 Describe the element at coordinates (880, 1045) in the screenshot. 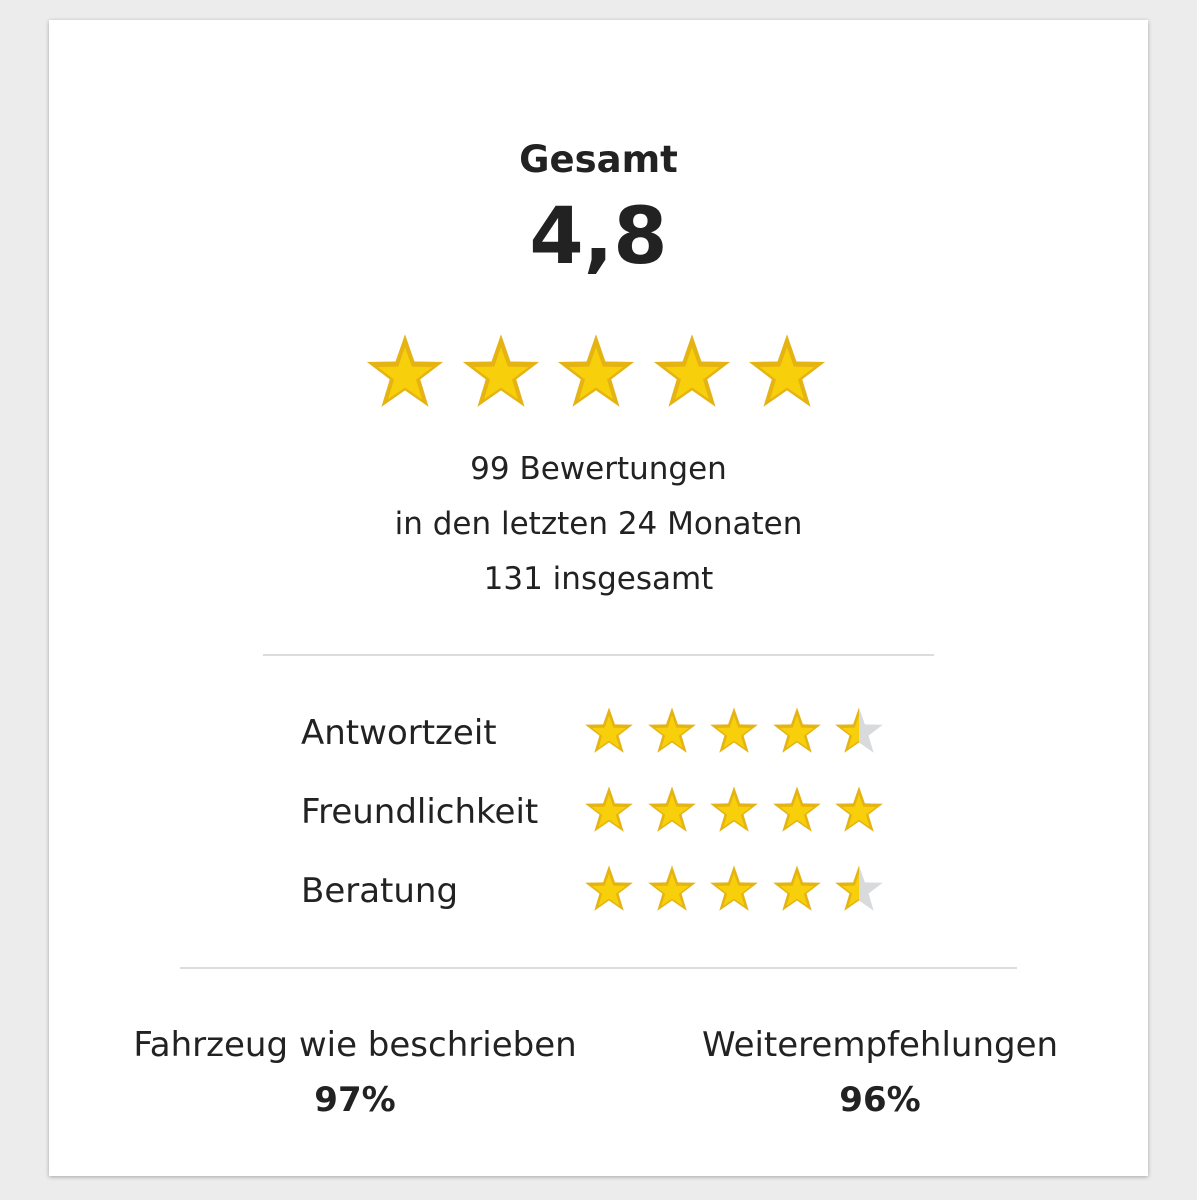

I see `stat-label-recommendations: Weiterempfehlungen` at that location.